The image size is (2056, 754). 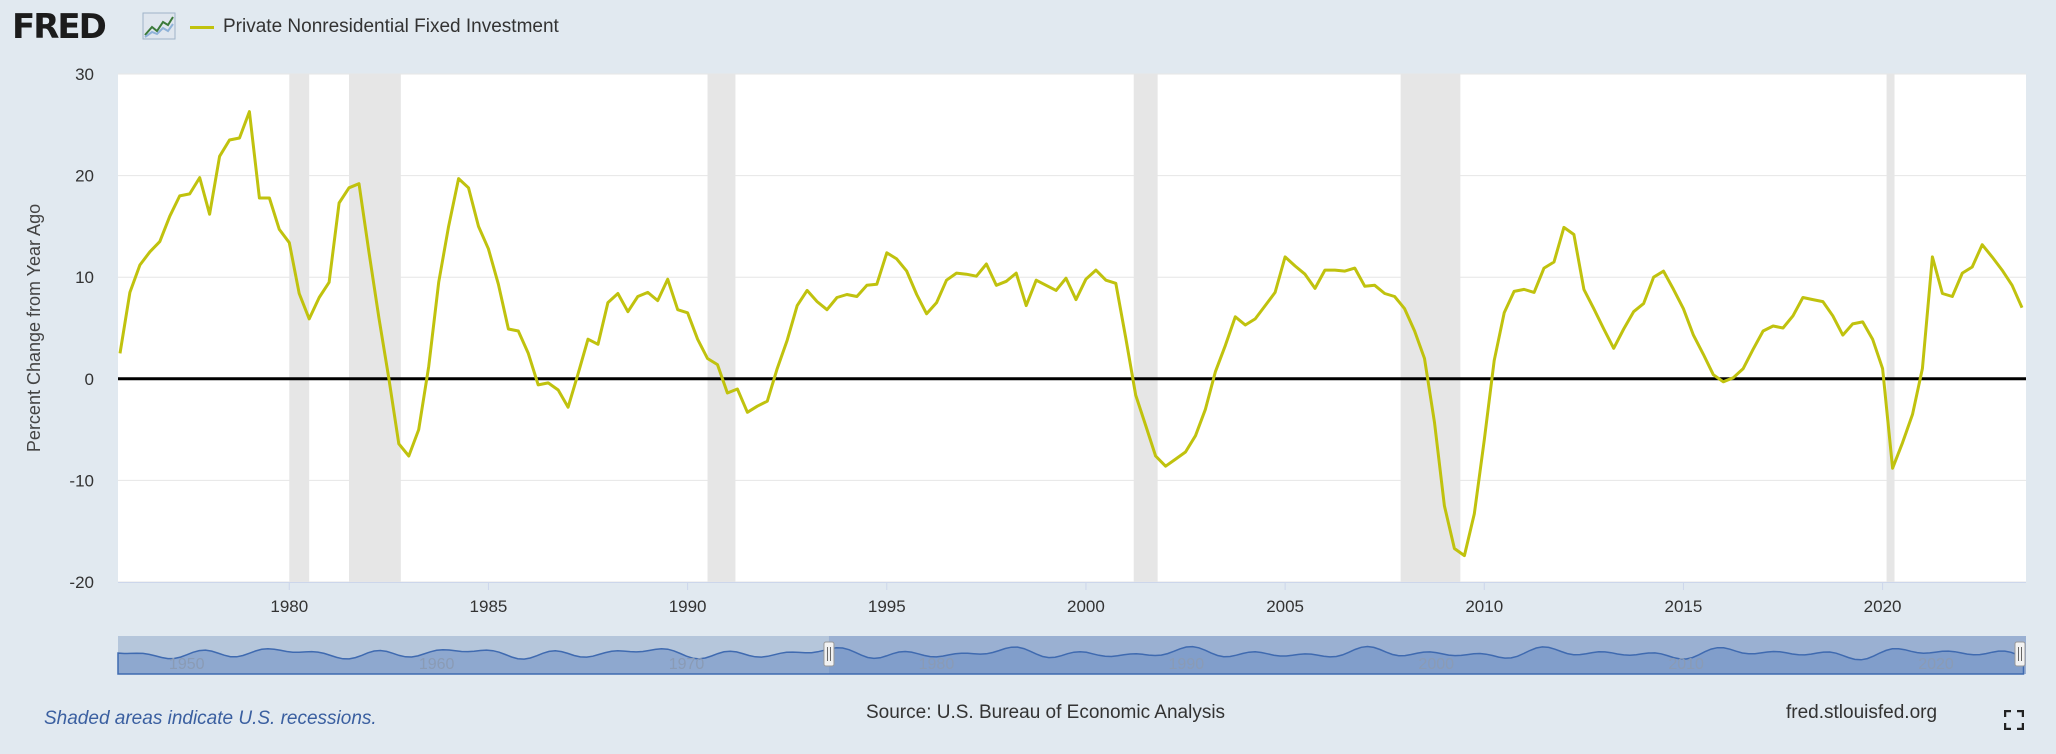 I want to click on navigator-year-label: 1980, so click(x=937, y=664).